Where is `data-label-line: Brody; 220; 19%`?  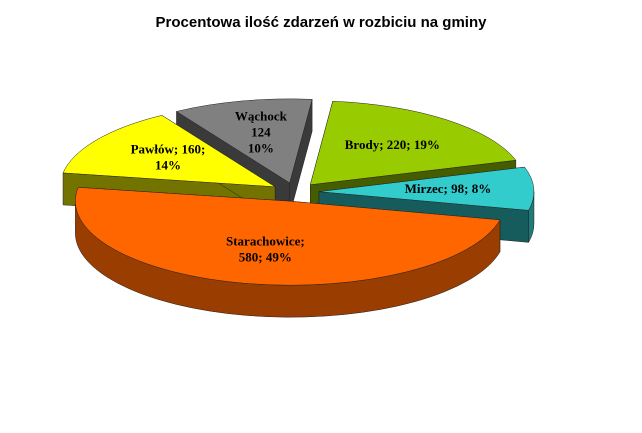 data-label-line: Brody; 220; 19% is located at coordinates (392, 144).